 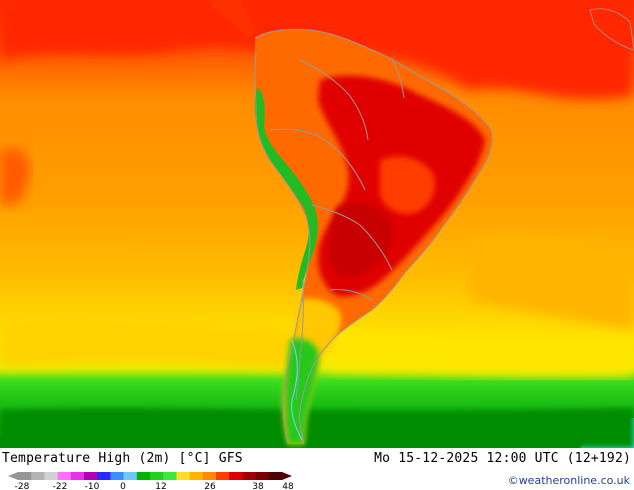 I want to click on color-scale-ticks: -28 -22 -10 0 12 26 38 48, so click(x=154, y=486).